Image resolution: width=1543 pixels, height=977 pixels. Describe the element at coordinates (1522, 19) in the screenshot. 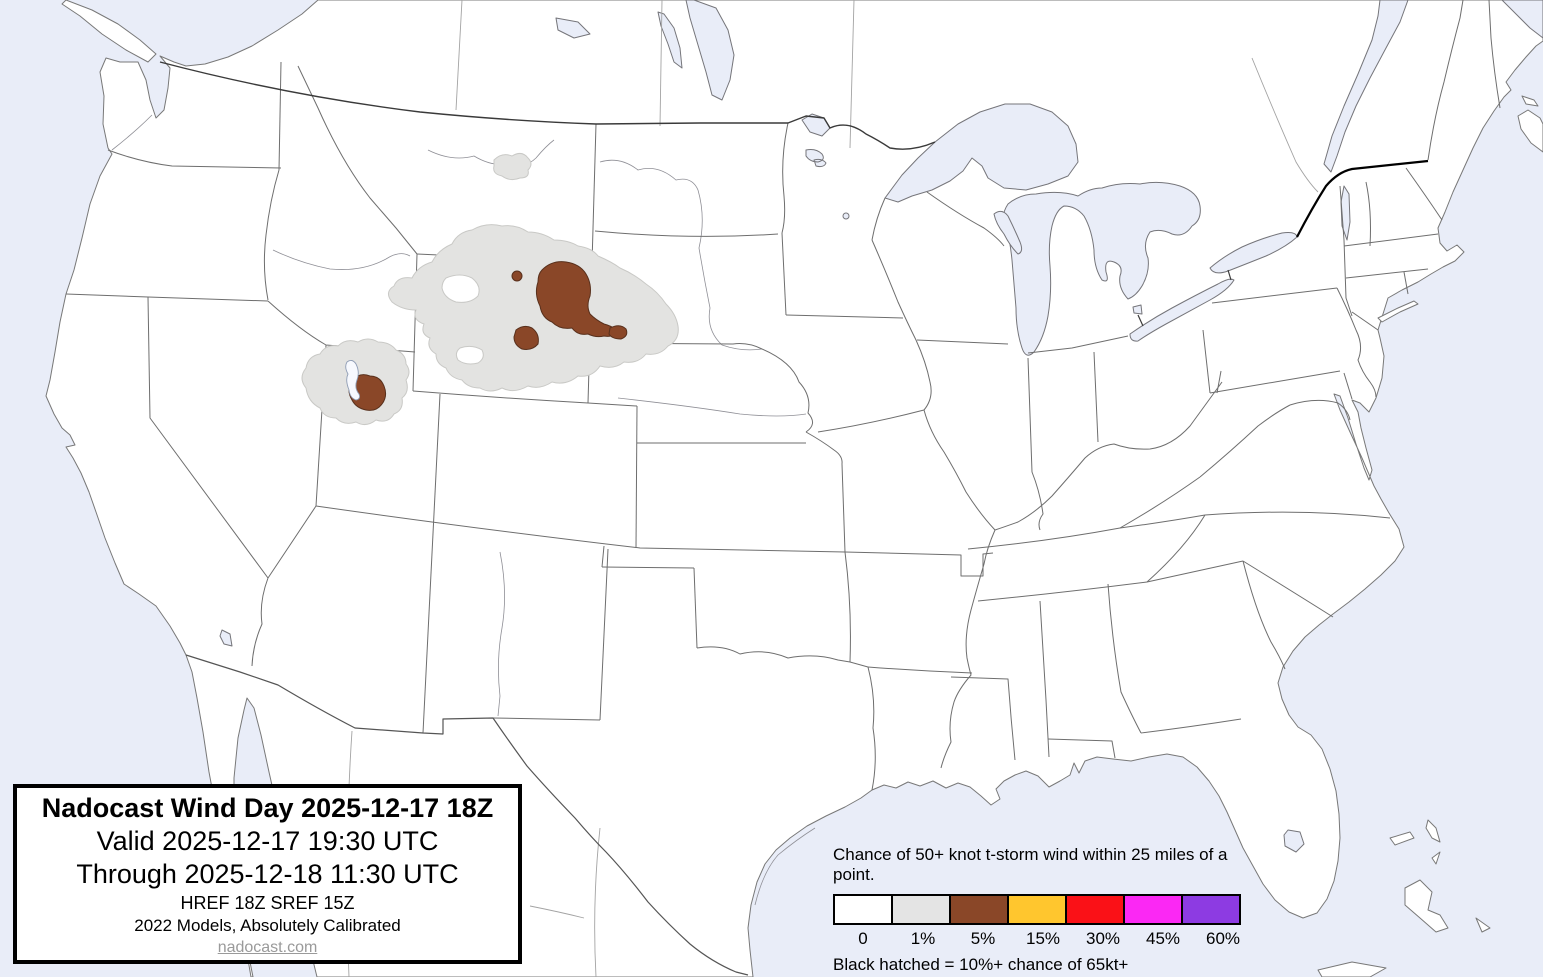

I see `gulf-of-st-lawrence` at that location.